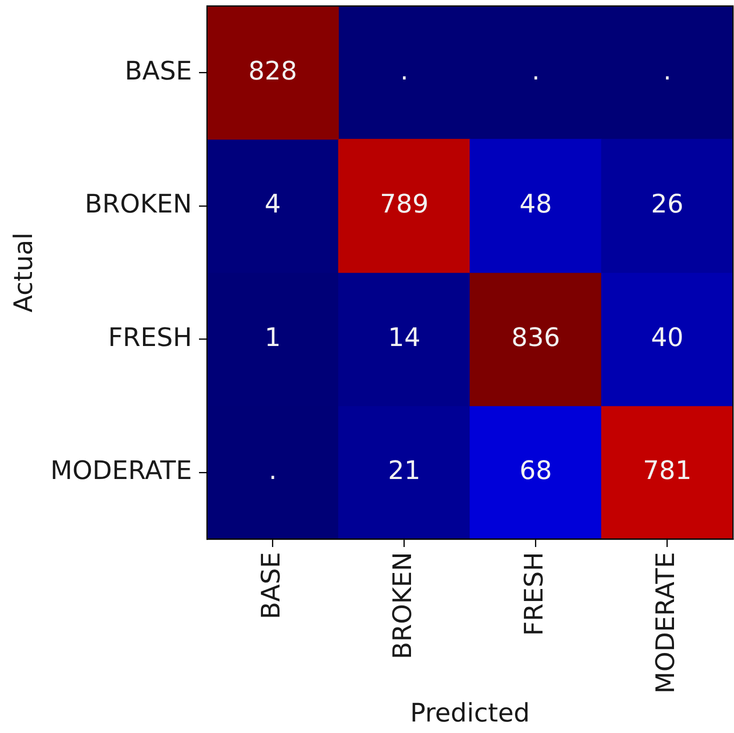 This screenshot has height=733, width=734. Describe the element at coordinates (403, 606) in the screenshot. I see `x-tick-label: BROKEN` at that location.